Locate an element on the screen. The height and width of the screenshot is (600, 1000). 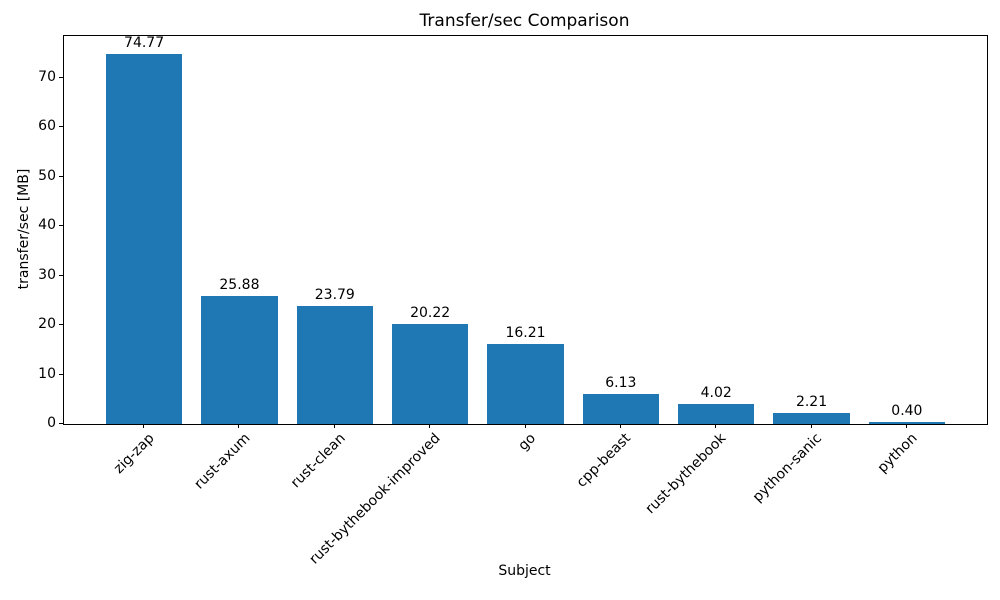
bar-value-label: 2.21 is located at coordinates (811, 402).